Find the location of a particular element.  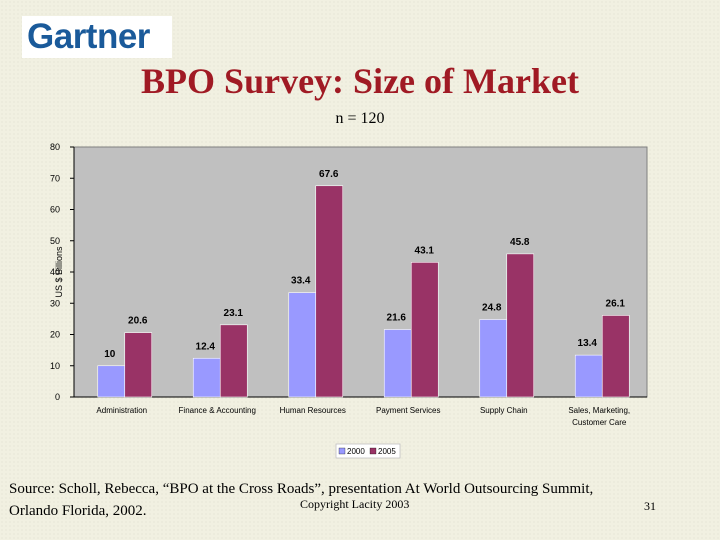

legend-swatch-2005 is located at coordinates (373, 451).